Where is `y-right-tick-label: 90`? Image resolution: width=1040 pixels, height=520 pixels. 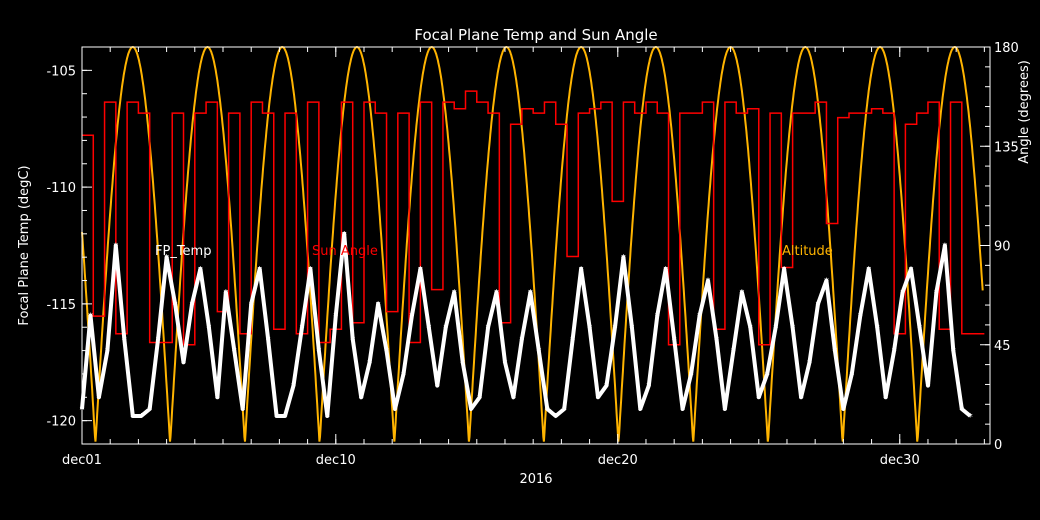
y-right-tick-label: 90 is located at coordinates (1002, 247).